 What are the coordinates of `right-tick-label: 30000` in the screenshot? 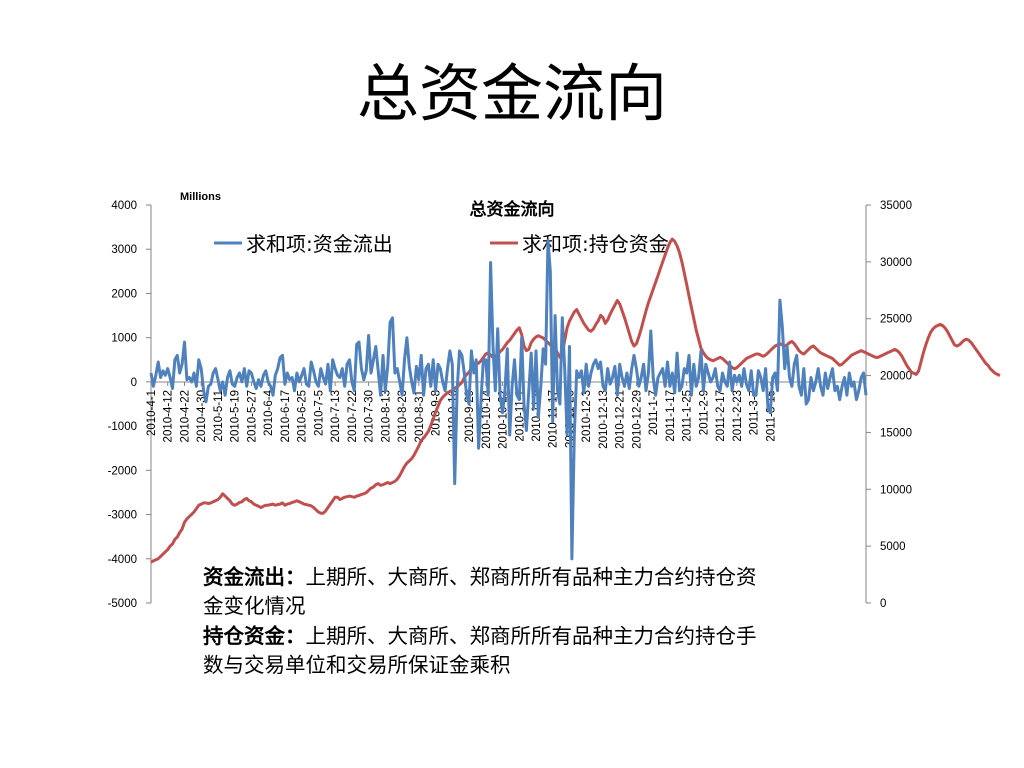 It's located at (896, 263).